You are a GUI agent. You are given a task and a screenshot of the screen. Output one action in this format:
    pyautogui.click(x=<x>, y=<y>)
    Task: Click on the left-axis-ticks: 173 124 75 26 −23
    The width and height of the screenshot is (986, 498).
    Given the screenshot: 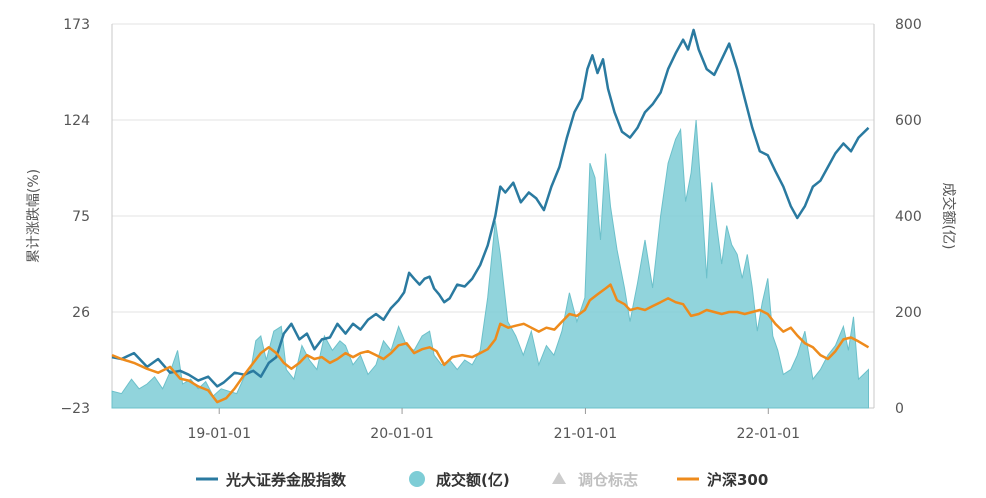 What is the action you would take?
    pyautogui.click(x=75, y=217)
    